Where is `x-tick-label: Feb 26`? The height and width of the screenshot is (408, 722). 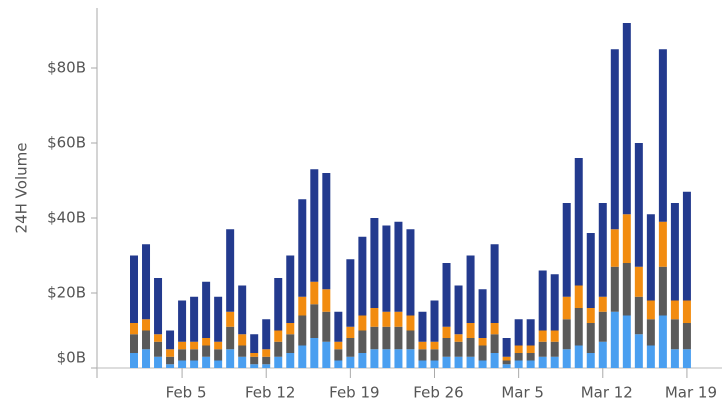 x-tick-label: Feb 26 is located at coordinates (438, 393).